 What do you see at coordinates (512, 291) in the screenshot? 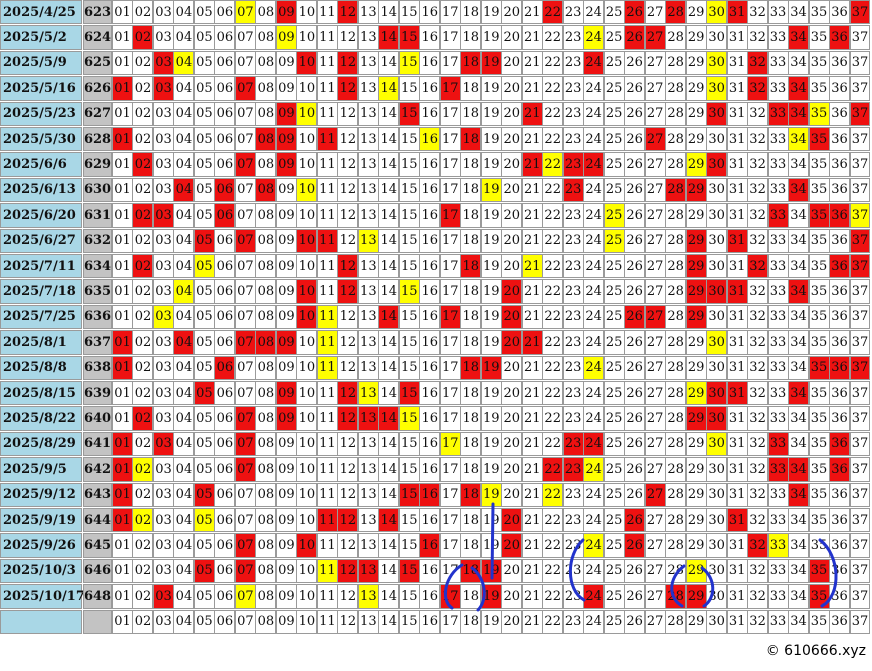
I see `red-cell: 20` at bounding box center [512, 291].